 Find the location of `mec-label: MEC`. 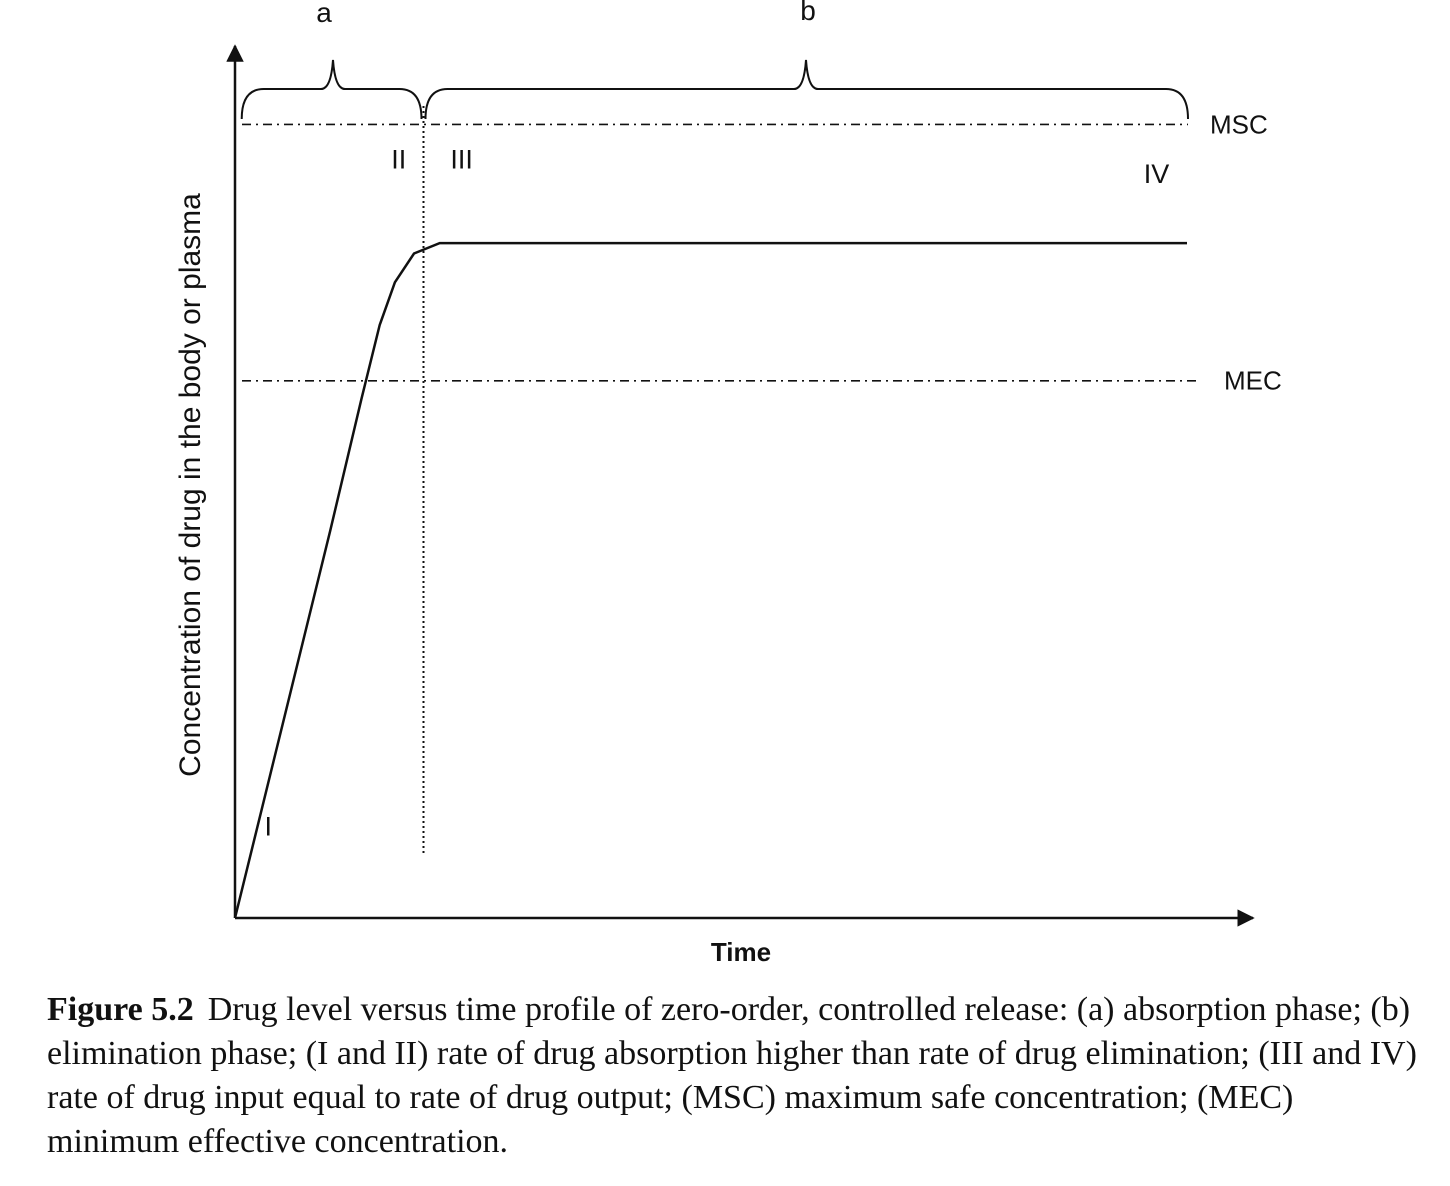

mec-label: MEC is located at coordinates (1253, 381).